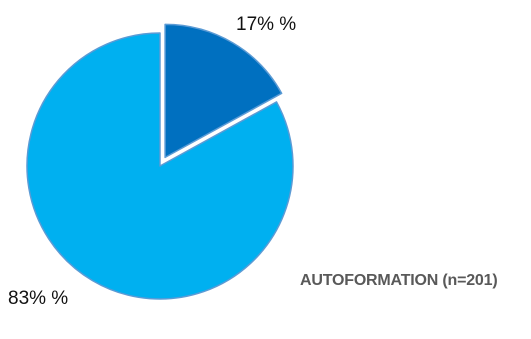 Image resolution: width=531 pixels, height=339 pixels. I want to click on slice-label-17: 17% %, so click(266, 25).